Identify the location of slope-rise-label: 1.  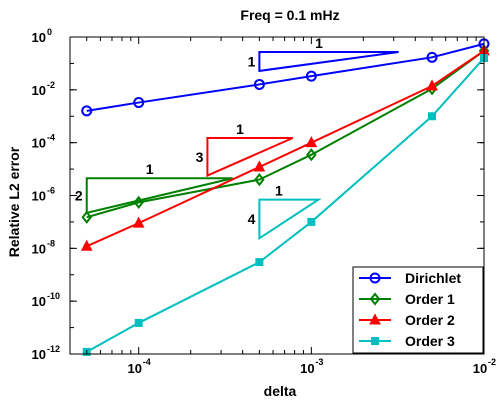
(252, 61).